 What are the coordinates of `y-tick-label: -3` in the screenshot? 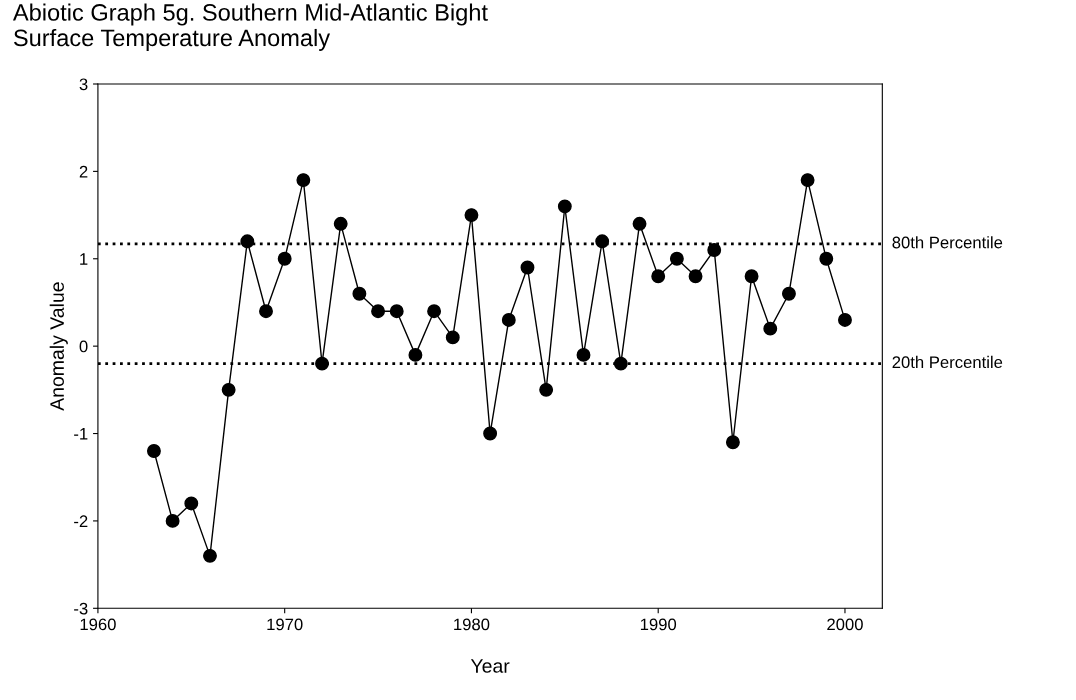 It's located at (81, 608).